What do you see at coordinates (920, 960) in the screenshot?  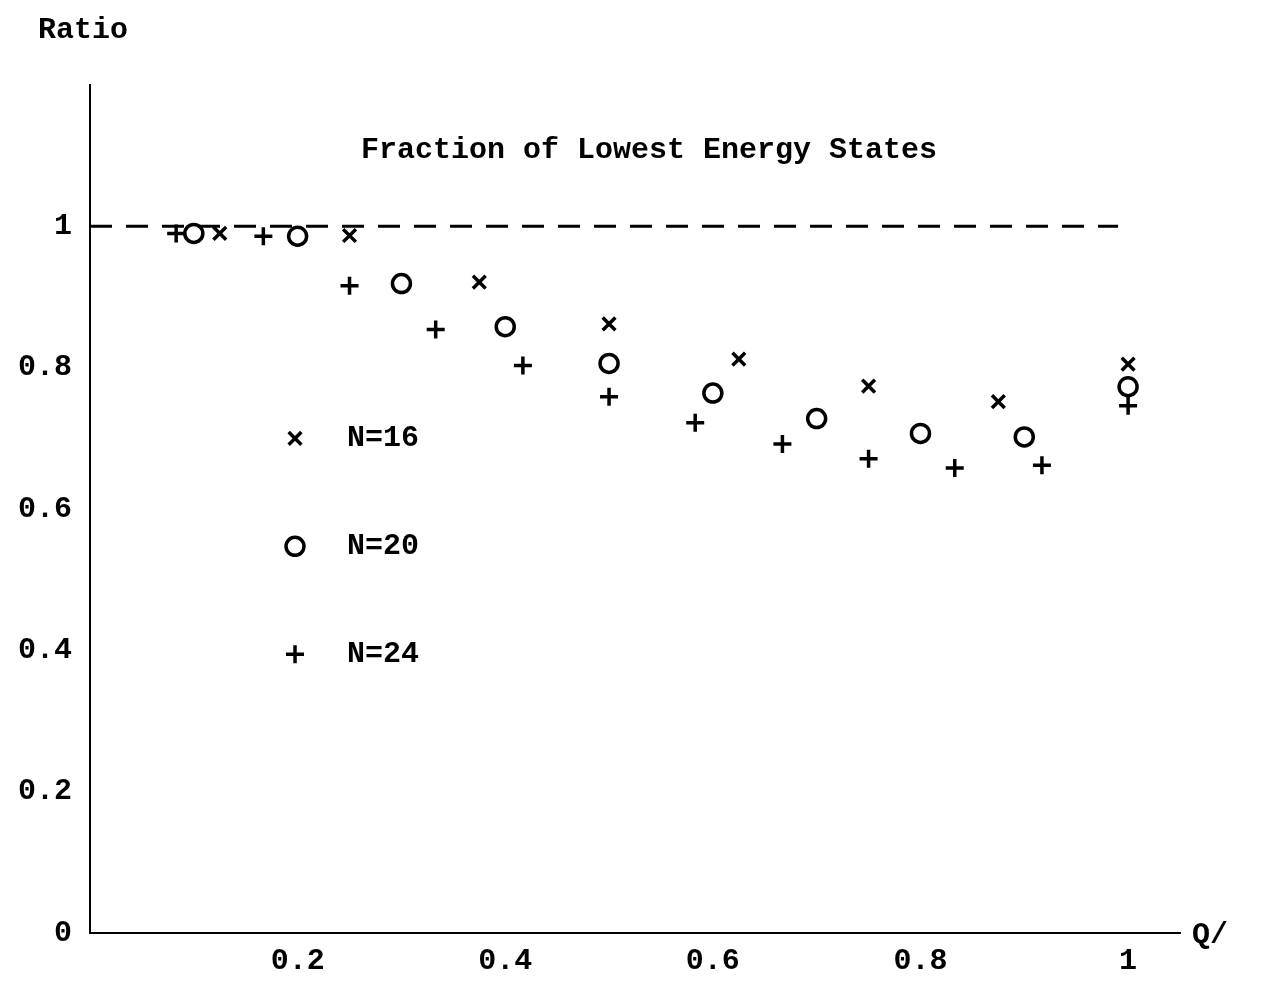 I see `x-tick-label: 0.8` at bounding box center [920, 960].